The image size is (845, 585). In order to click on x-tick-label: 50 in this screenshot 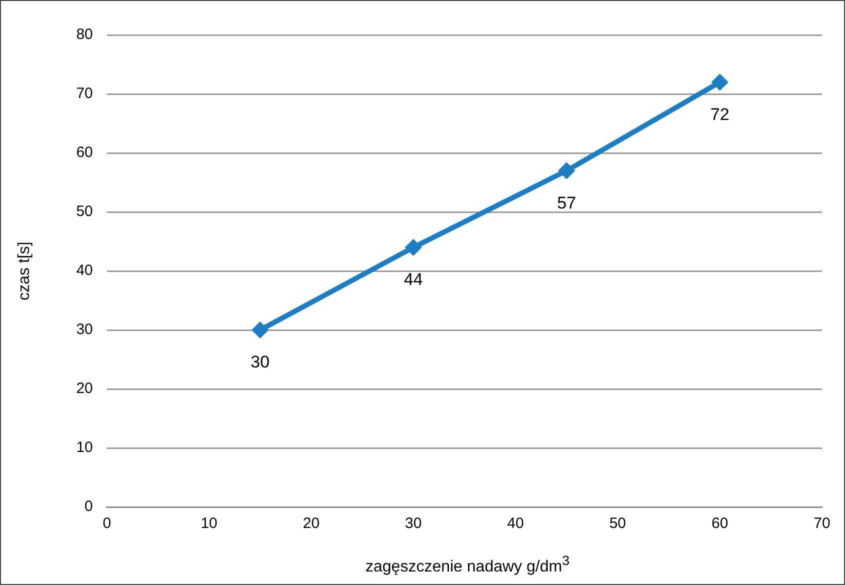, I will do `click(617, 523)`.